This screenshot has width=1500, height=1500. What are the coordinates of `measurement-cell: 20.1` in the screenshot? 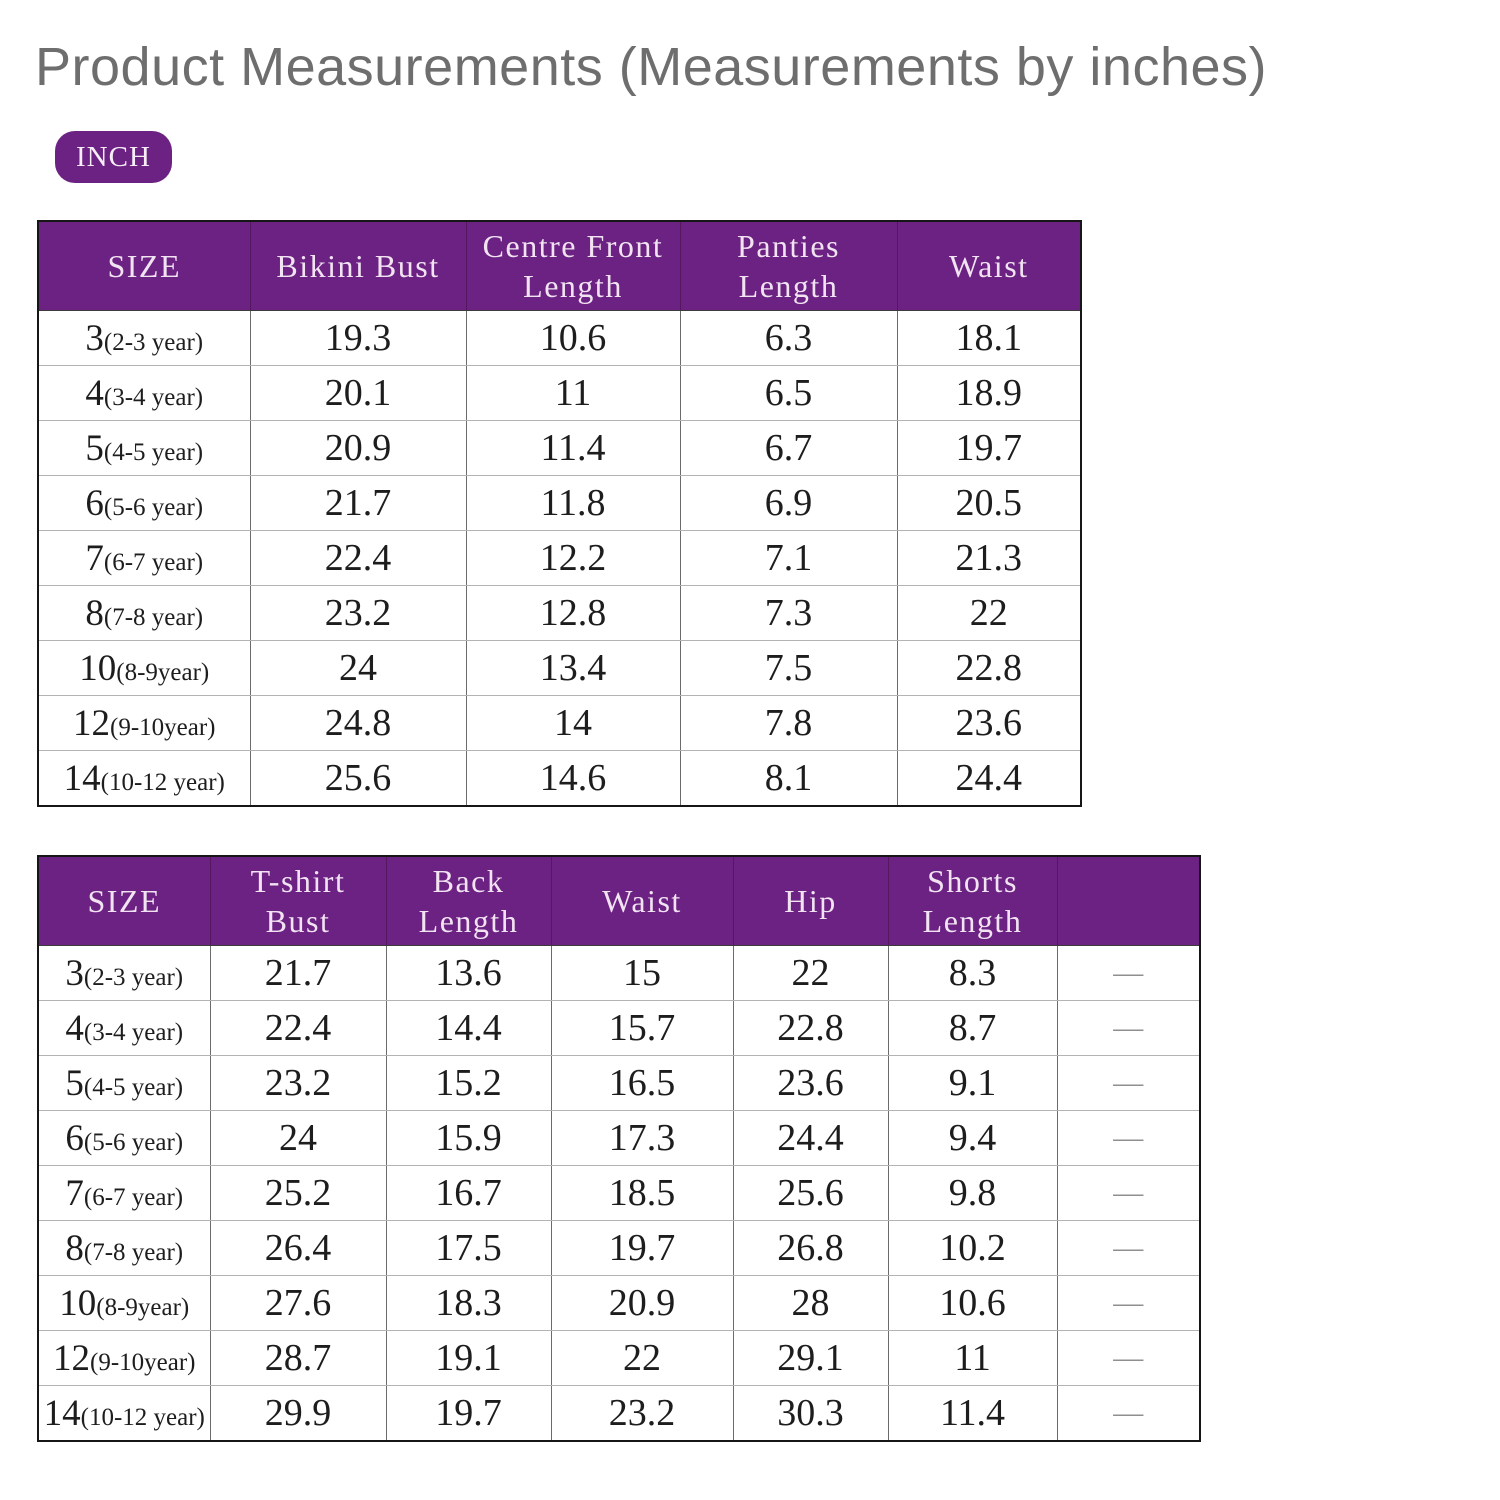 It's located at (358, 393).